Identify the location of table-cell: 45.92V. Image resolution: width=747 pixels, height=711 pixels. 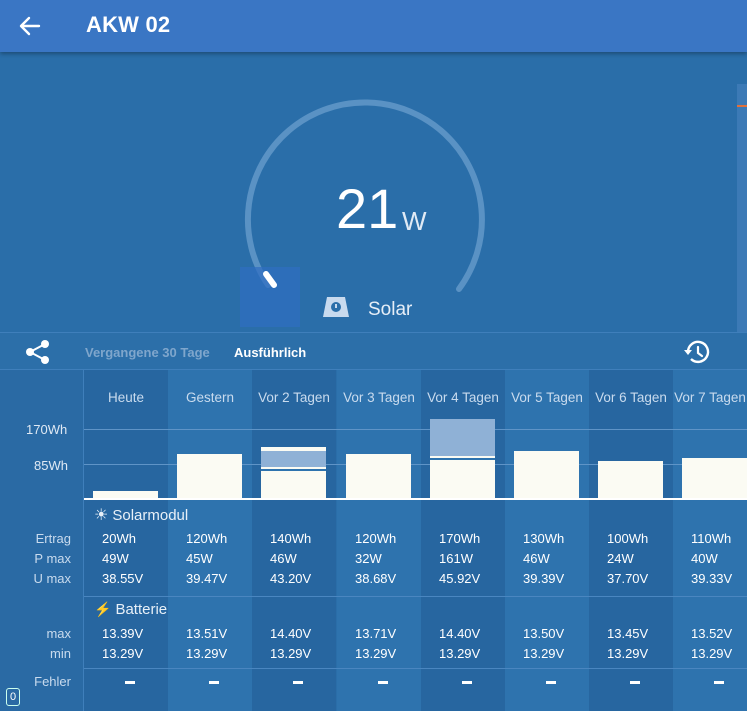
(460, 578).